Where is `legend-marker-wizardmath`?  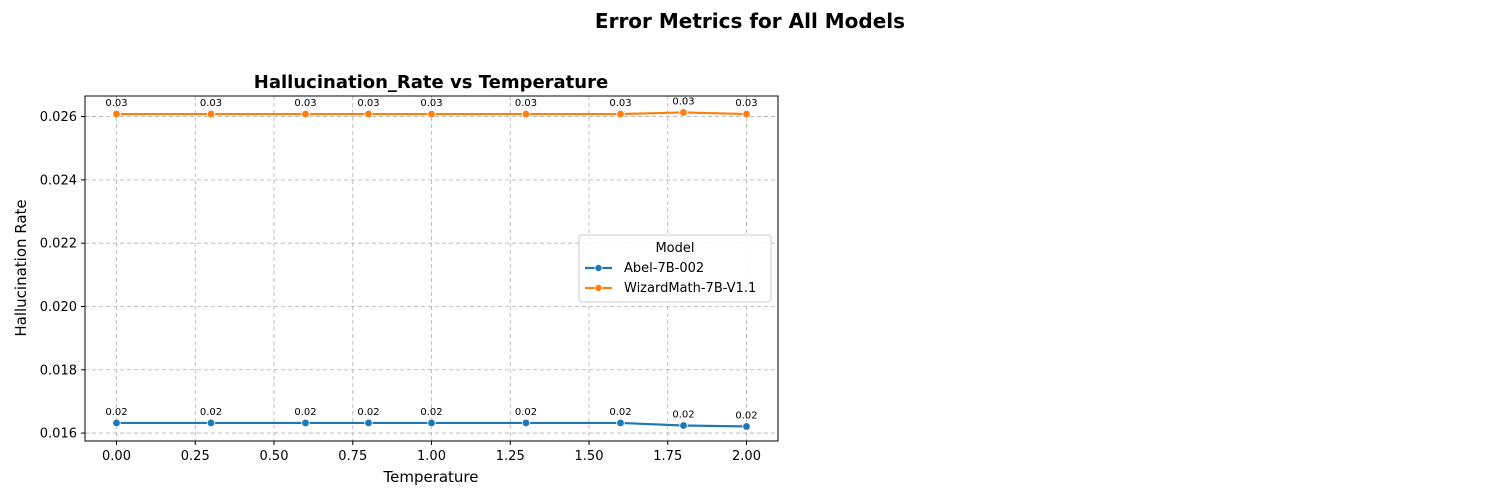
legend-marker-wizardmath is located at coordinates (598, 287).